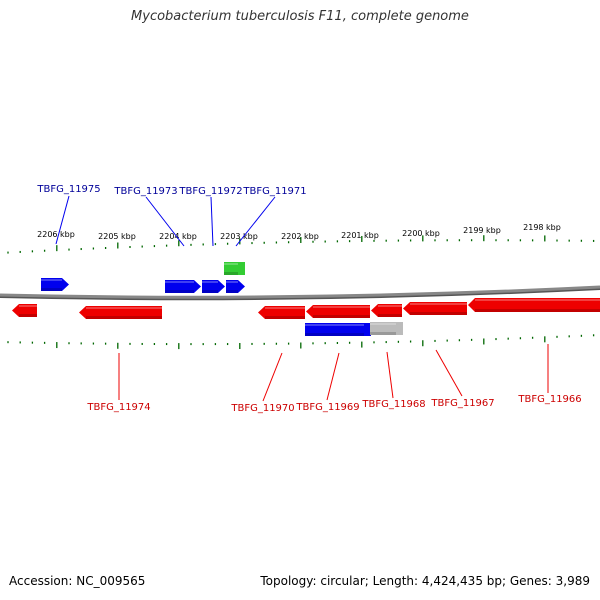 This screenshot has width=600, height=600. Describe the element at coordinates (77, 581) in the screenshot. I see `accession-text: Accession: NC_009565` at that location.